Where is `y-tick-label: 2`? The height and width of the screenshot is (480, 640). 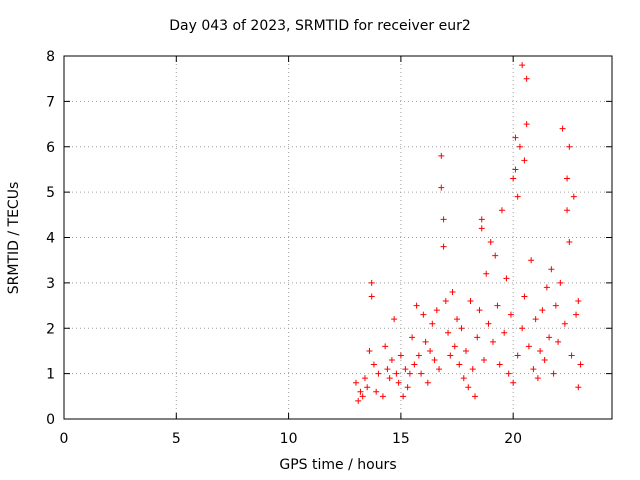
y-tick-label: 2 is located at coordinates (50, 329).